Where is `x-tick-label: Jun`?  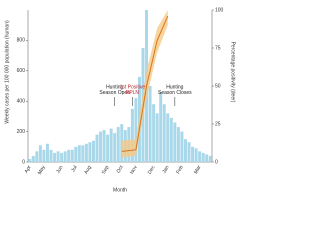
x-tick-label: Jun is located at coordinates (59, 169).